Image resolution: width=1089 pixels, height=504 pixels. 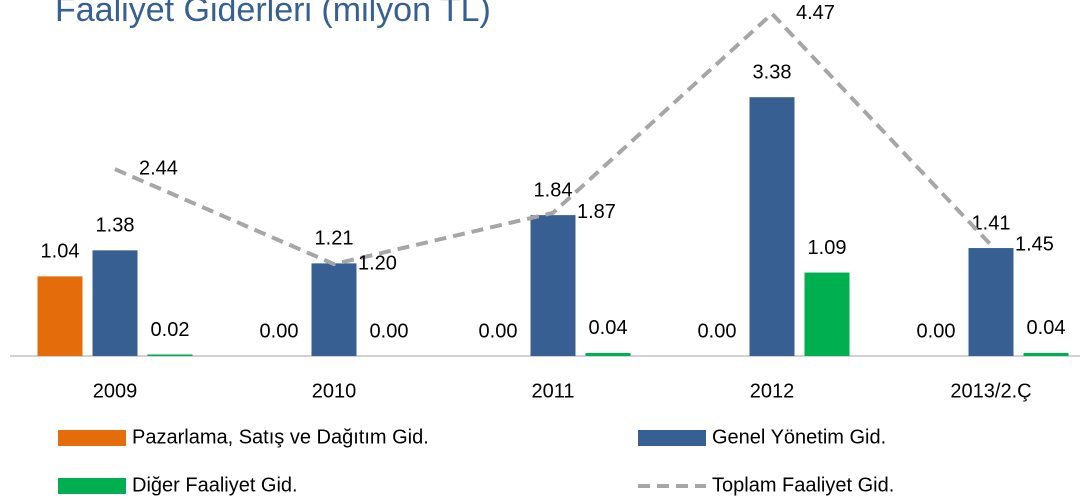 I want to click on data-label: 1.87, so click(x=596, y=212).